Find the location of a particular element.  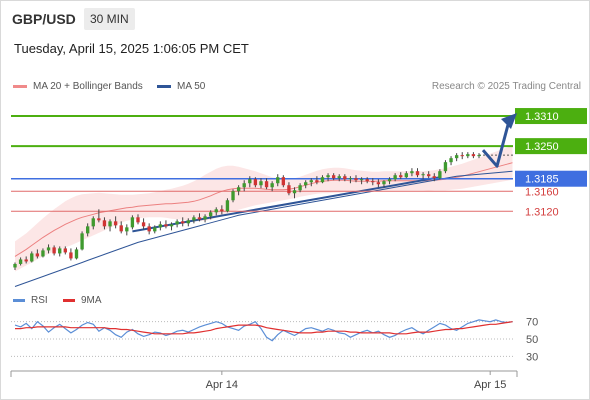

legend-bb-label: MA 20 + Bollinger Bands is located at coordinates (88, 86).